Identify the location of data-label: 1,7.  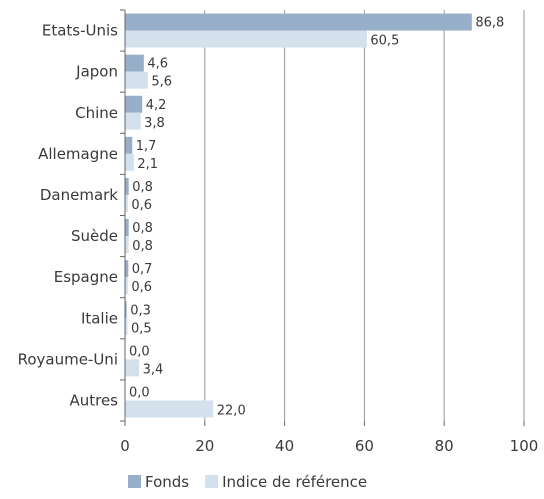
(146, 146).